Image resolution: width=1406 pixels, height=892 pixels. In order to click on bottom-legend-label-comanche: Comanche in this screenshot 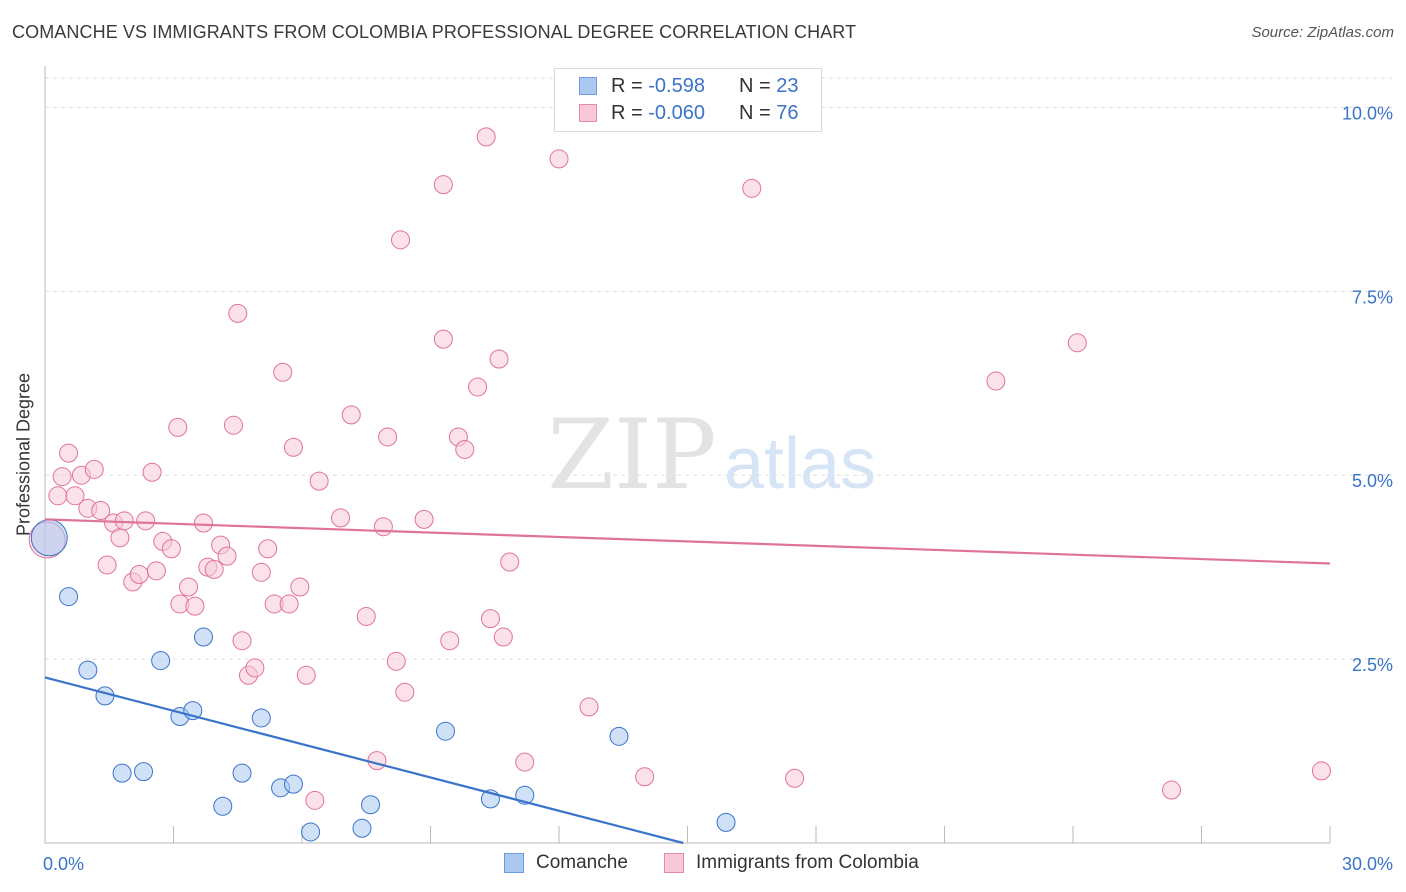, I will do `click(582, 862)`.